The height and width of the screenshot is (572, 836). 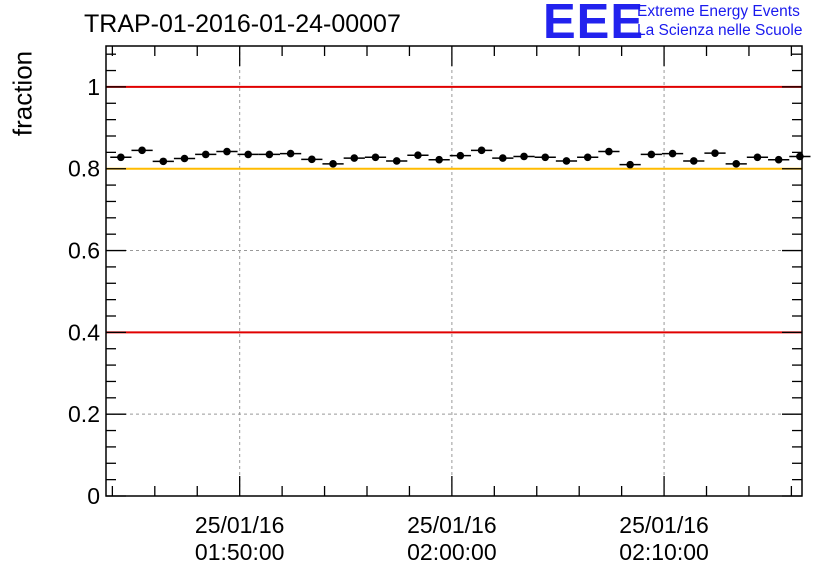 What do you see at coordinates (84, 251) in the screenshot?
I see `y-tick-label: 0.6` at bounding box center [84, 251].